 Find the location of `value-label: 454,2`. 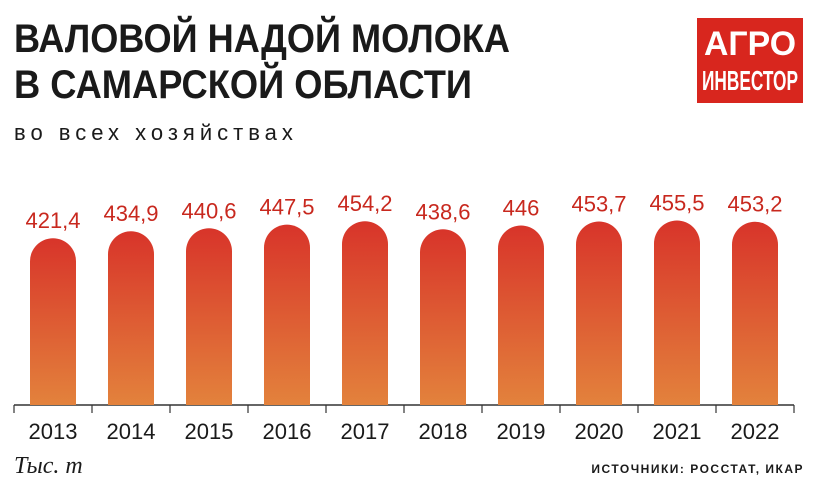

value-label: 454,2 is located at coordinates (364, 203).